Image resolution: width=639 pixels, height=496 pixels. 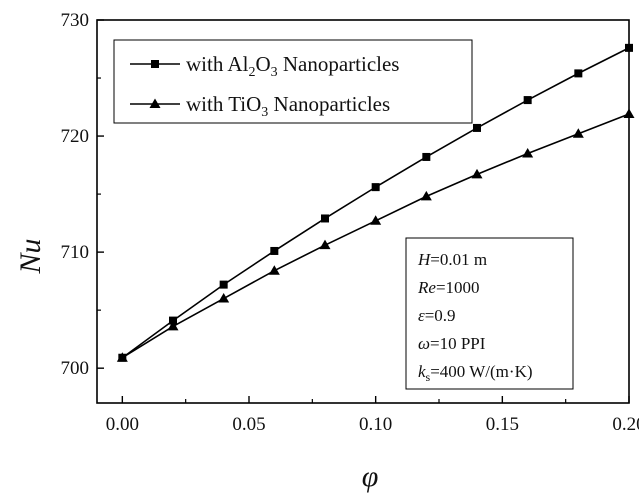 I want to click on y-axis-title: Nu, so click(x=30, y=256).